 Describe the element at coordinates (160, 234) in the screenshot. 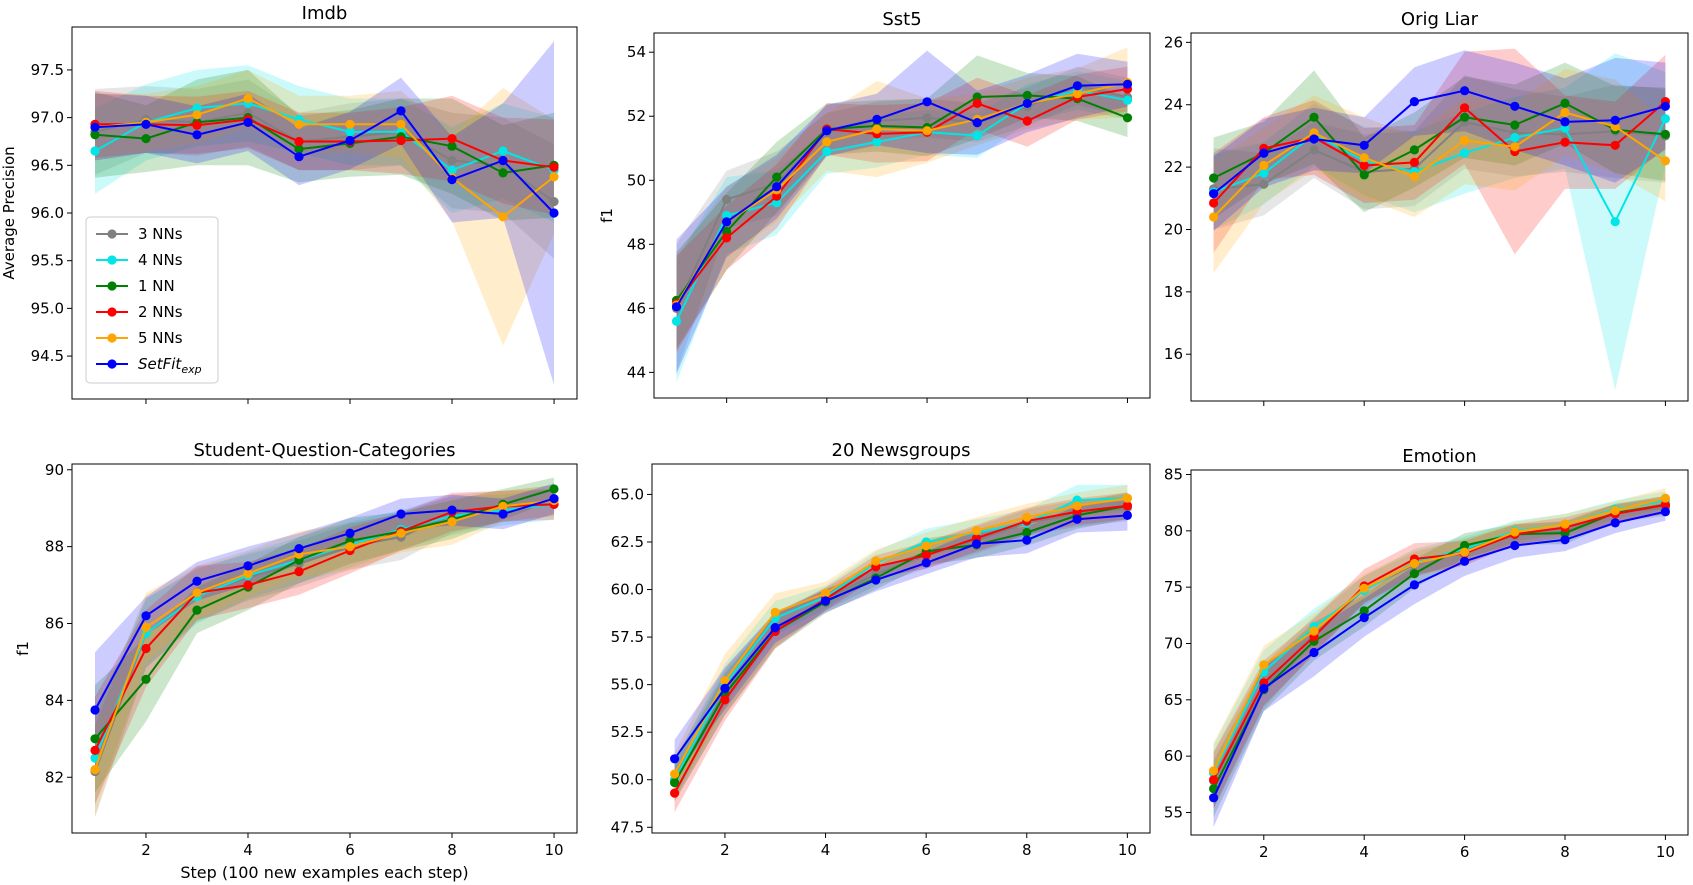

I see `legend-label-nn3: 3 NNs` at that location.